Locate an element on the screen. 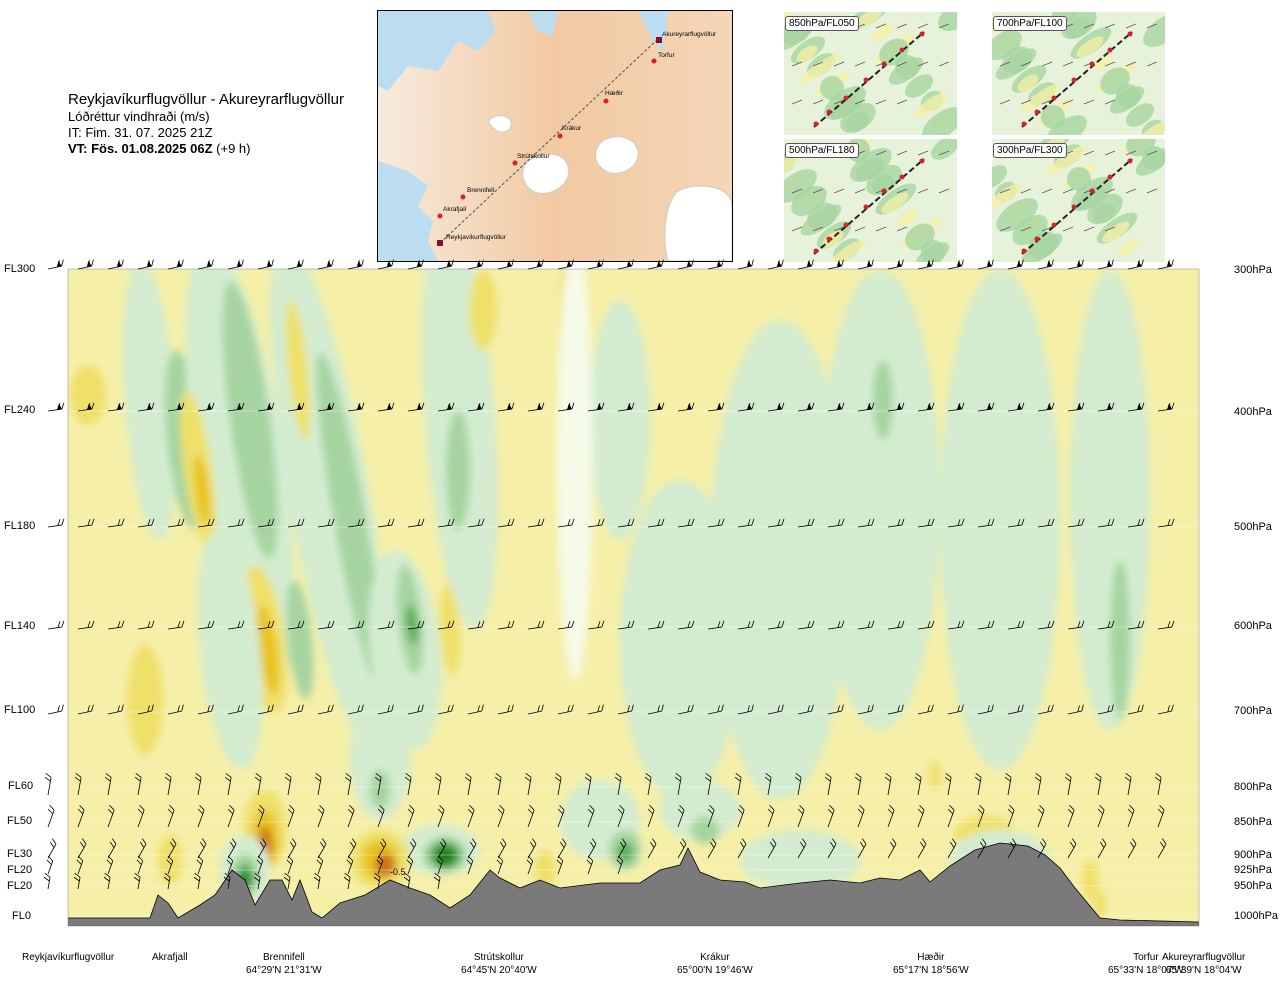 This screenshot has width=1280, height=981. thumb-300-svg is located at coordinates (1078, 200).